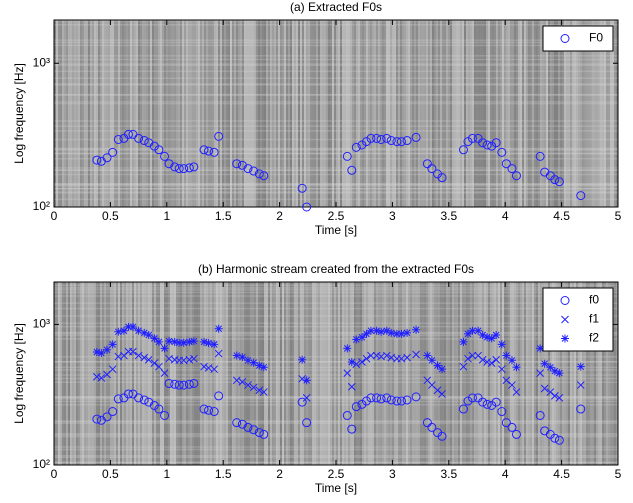  What do you see at coordinates (41, 464) in the screenshot?
I see `y-tick-label: 10²` at bounding box center [41, 464].